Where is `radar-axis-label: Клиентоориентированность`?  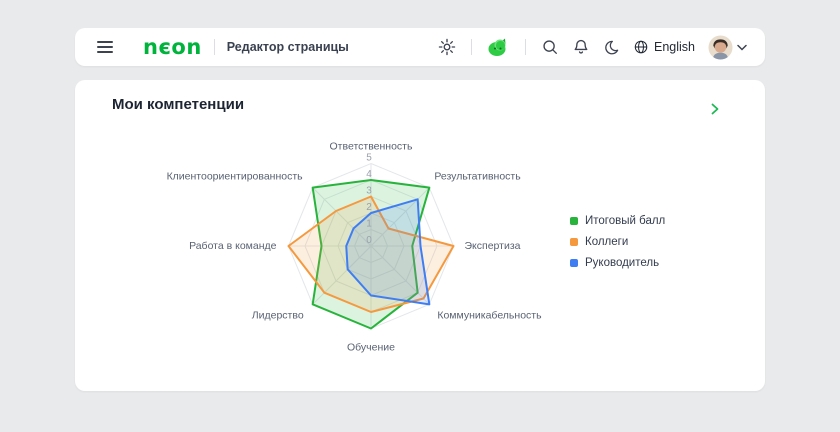 radar-axis-label: Клиентоориентированность is located at coordinates (235, 177).